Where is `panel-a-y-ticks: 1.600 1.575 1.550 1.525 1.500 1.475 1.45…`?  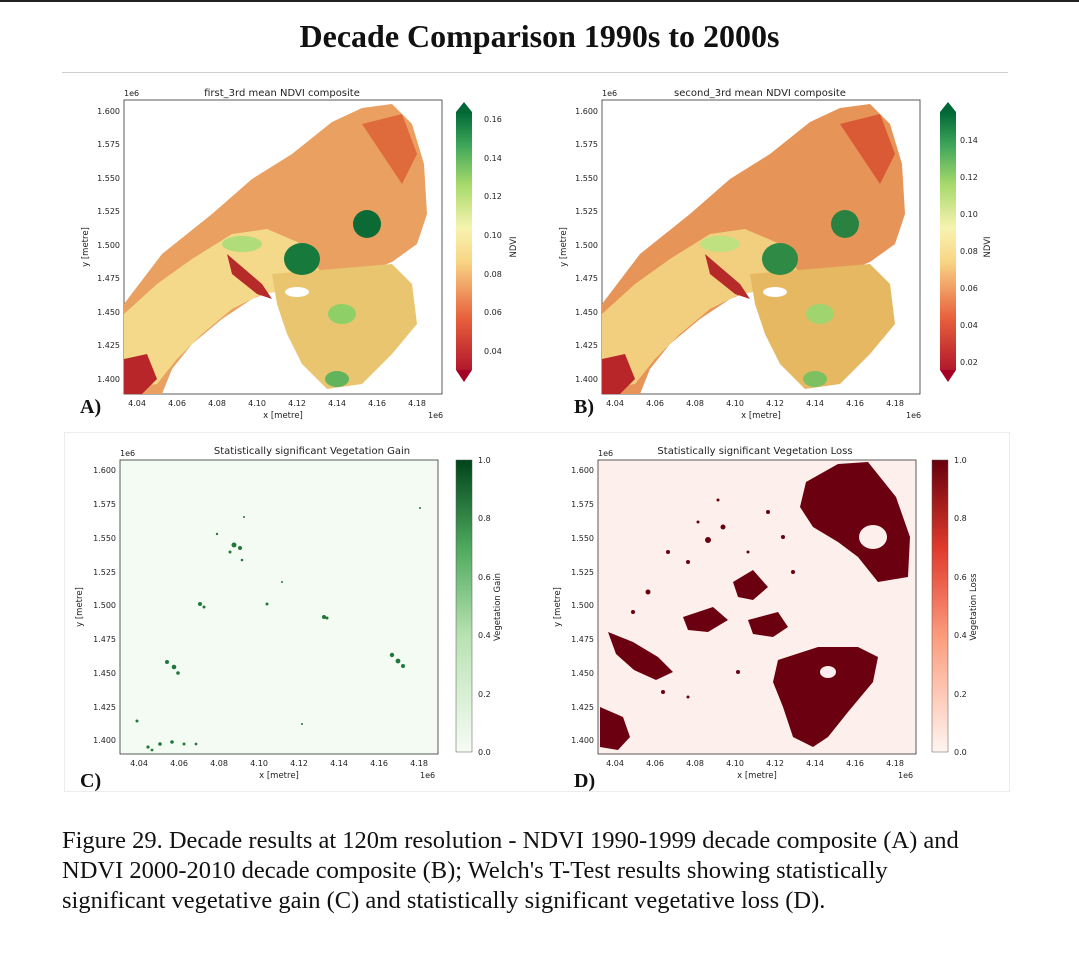 panel-a-y-ticks: 1.600 1.575 1.550 1.525 1.500 1.475 1.45… is located at coordinates (108, 245).